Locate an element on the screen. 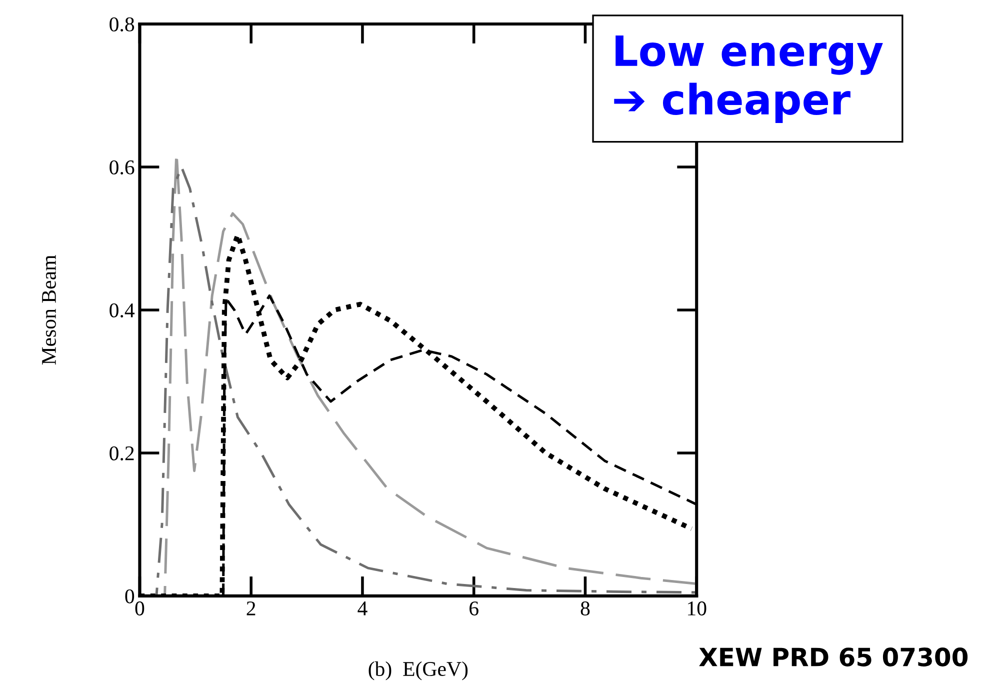 Image resolution: width=998 pixels, height=685 pixels. y-axis-title: Meson Beam is located at coordinates (49, 310).